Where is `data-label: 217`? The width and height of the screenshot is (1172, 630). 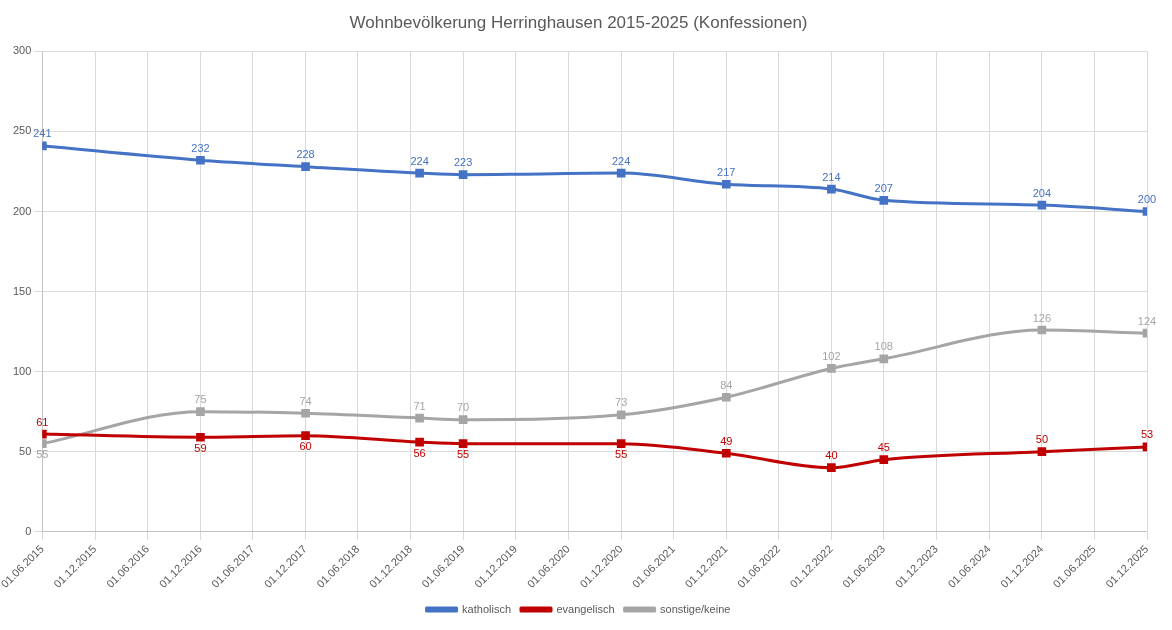 data-label: 217 is located at coordinates (726, 171).